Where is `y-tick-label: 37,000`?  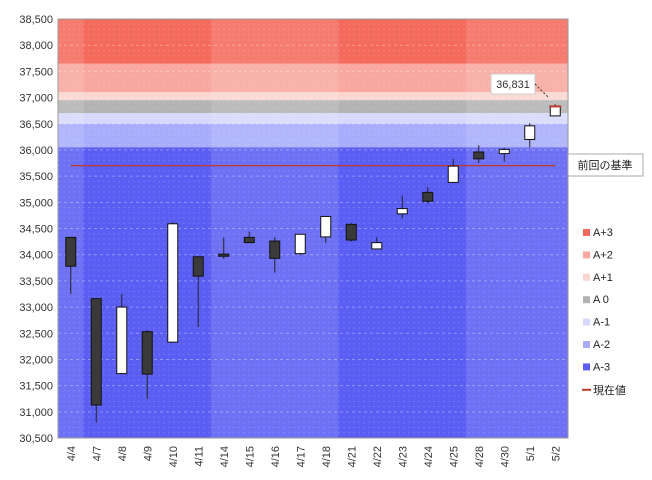
y-tick-label: 37,000 is located at coordinates (36, 99).